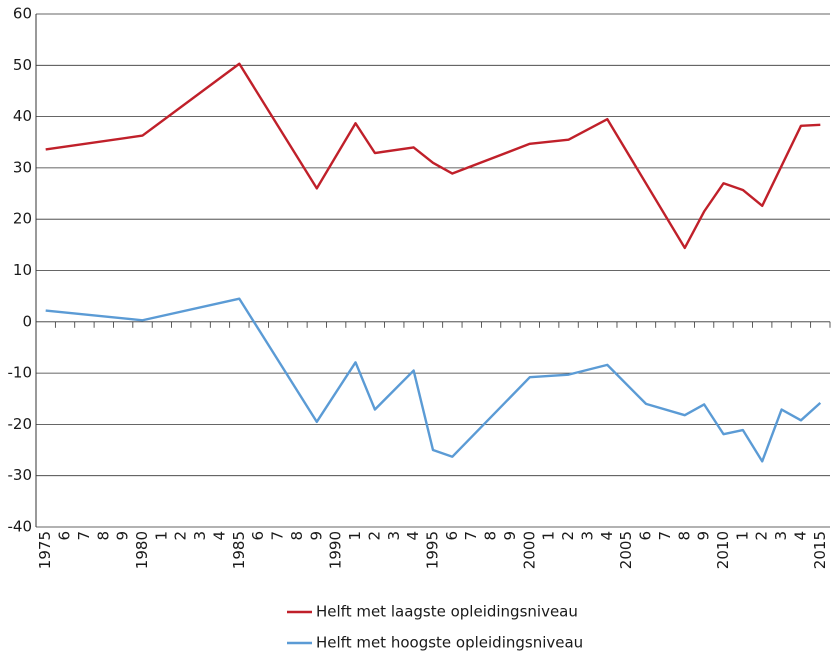 This screenshot has height=661, width=832. What do you see at coordinates (22, 14) in the screenshot?
I see `y-tick-label: 60` at bounding box center [22, 14].